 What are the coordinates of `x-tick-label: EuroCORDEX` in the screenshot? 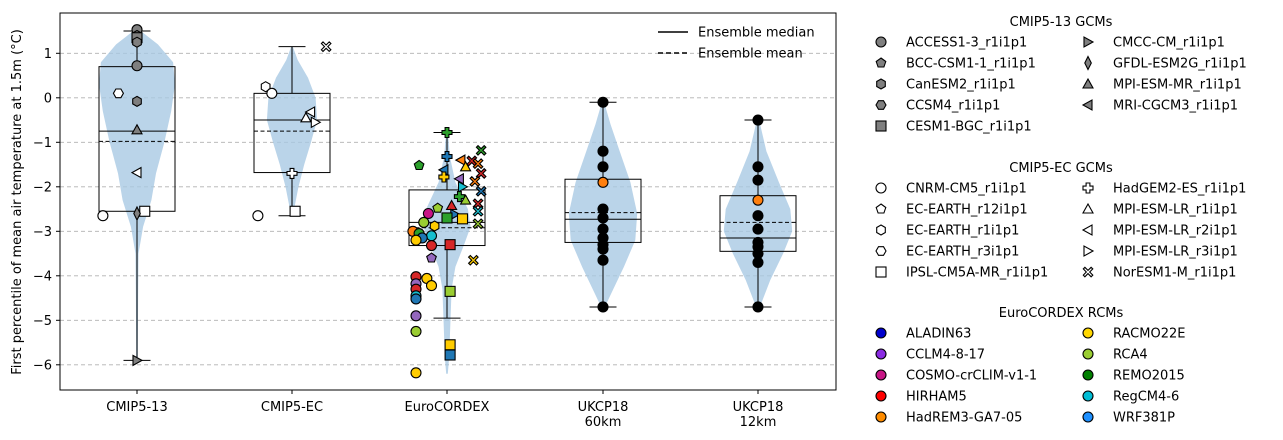 It's located at (447, 407).